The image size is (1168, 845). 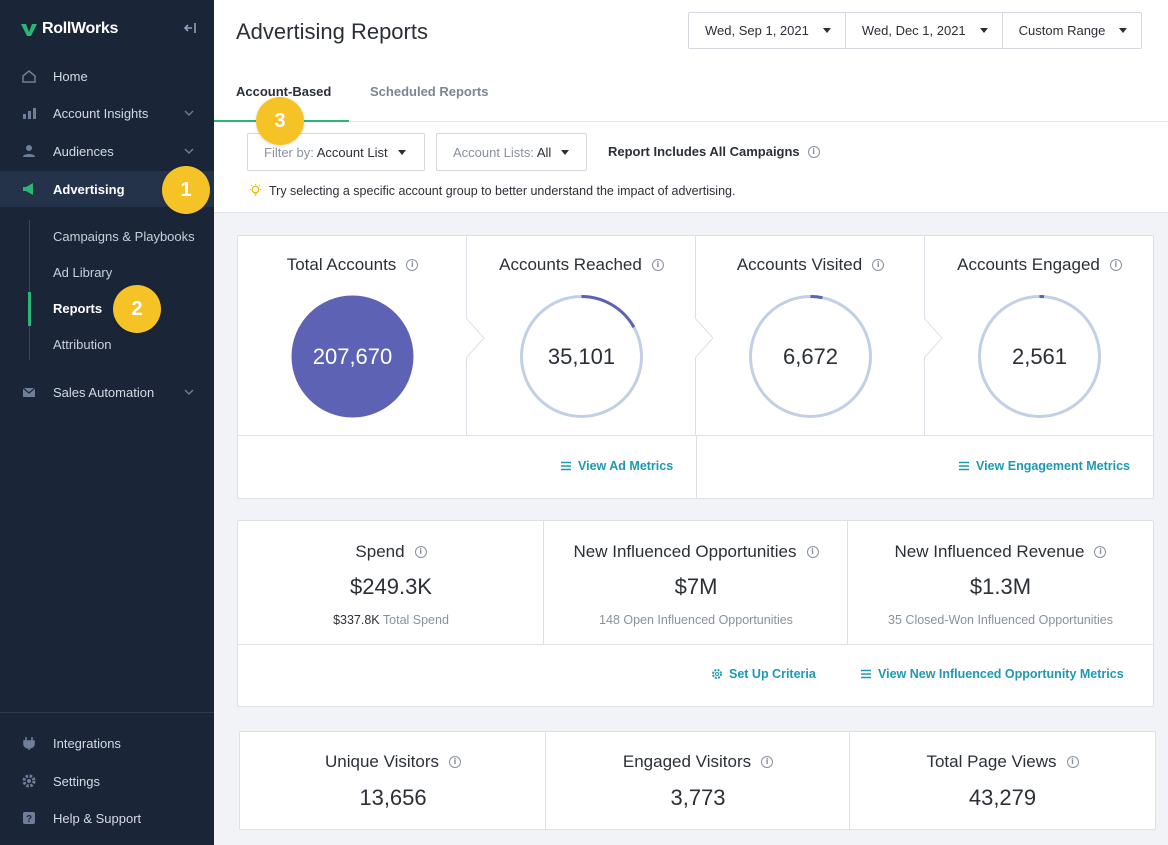 I want to click on callout-badge-1: 1, so click(x=186, y=190).